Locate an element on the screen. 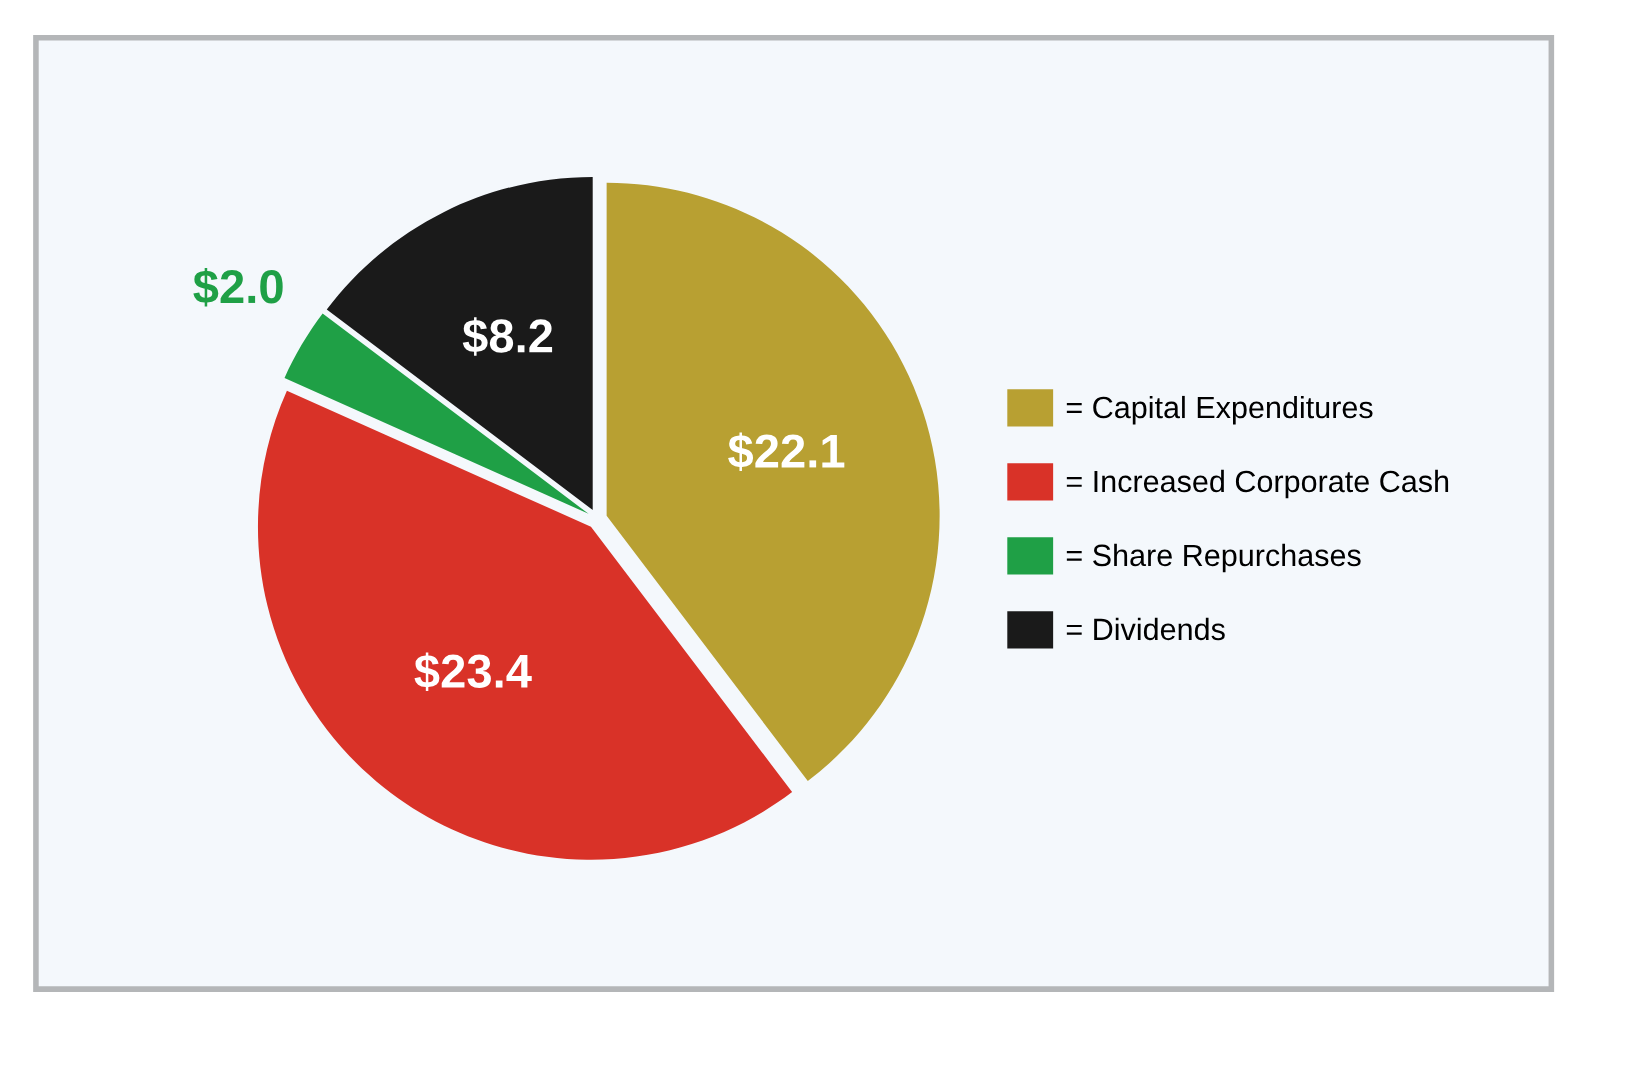 The width and height of the screenshot is (1633, 1081). data-label: $2.0 is located at coordinates (238, 287).